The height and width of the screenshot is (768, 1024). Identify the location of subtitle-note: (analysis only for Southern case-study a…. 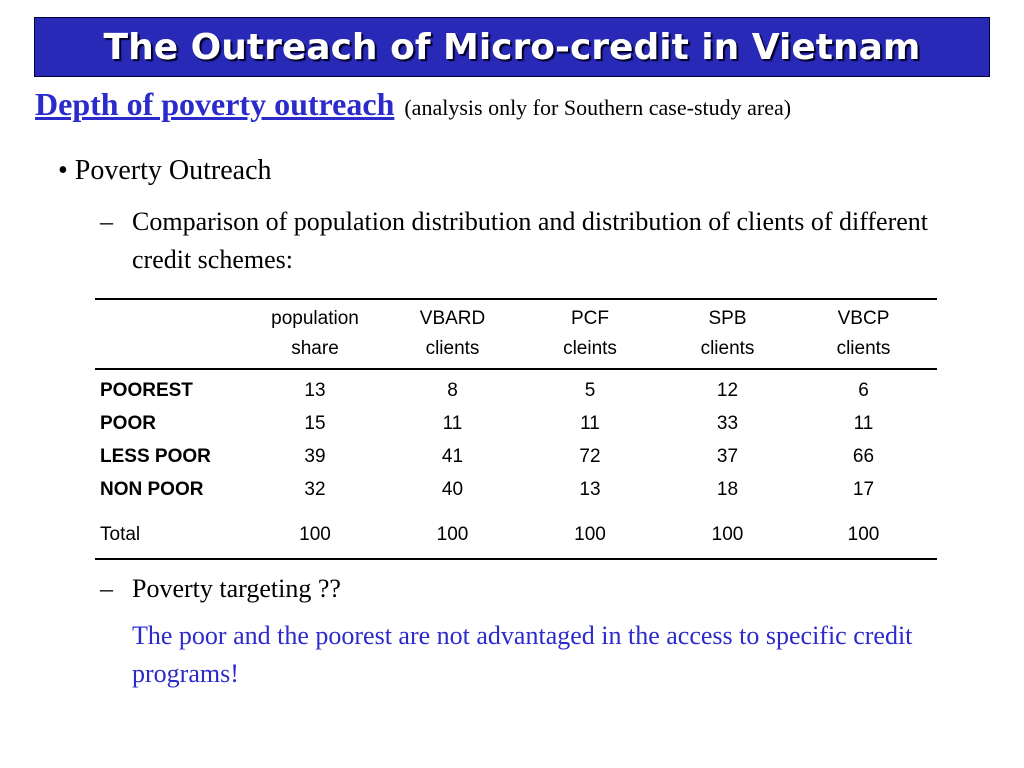
(598, 107).